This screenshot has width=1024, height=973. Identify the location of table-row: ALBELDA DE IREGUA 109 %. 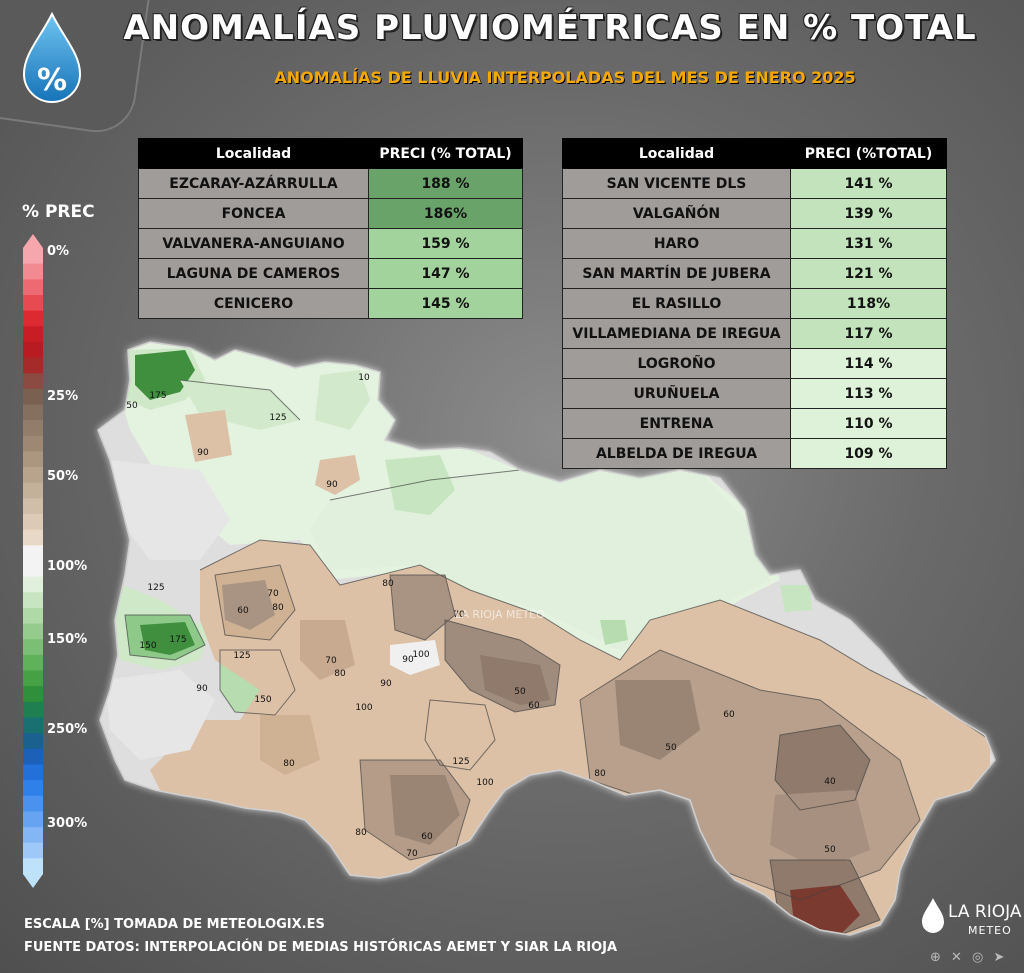
(754, 453).